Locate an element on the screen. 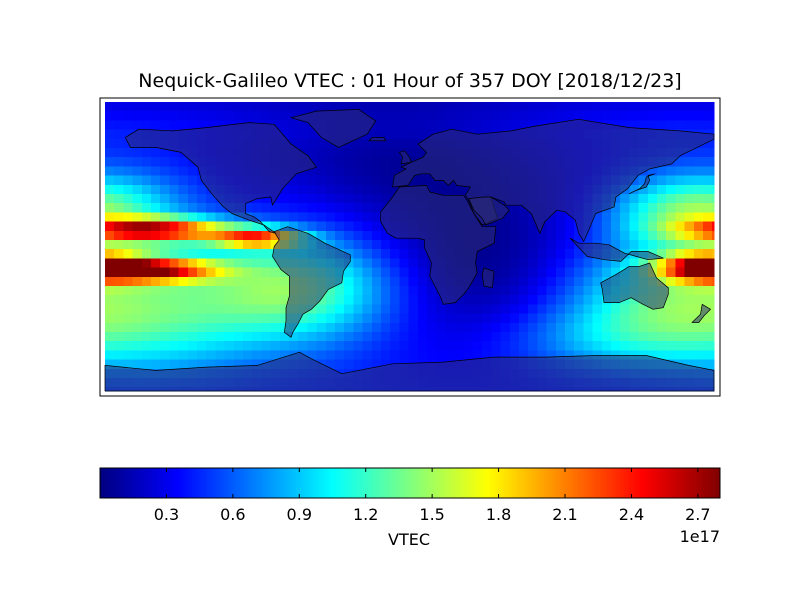  colorbar-tick-label: 0.9 is located at coordinates (299, 514).